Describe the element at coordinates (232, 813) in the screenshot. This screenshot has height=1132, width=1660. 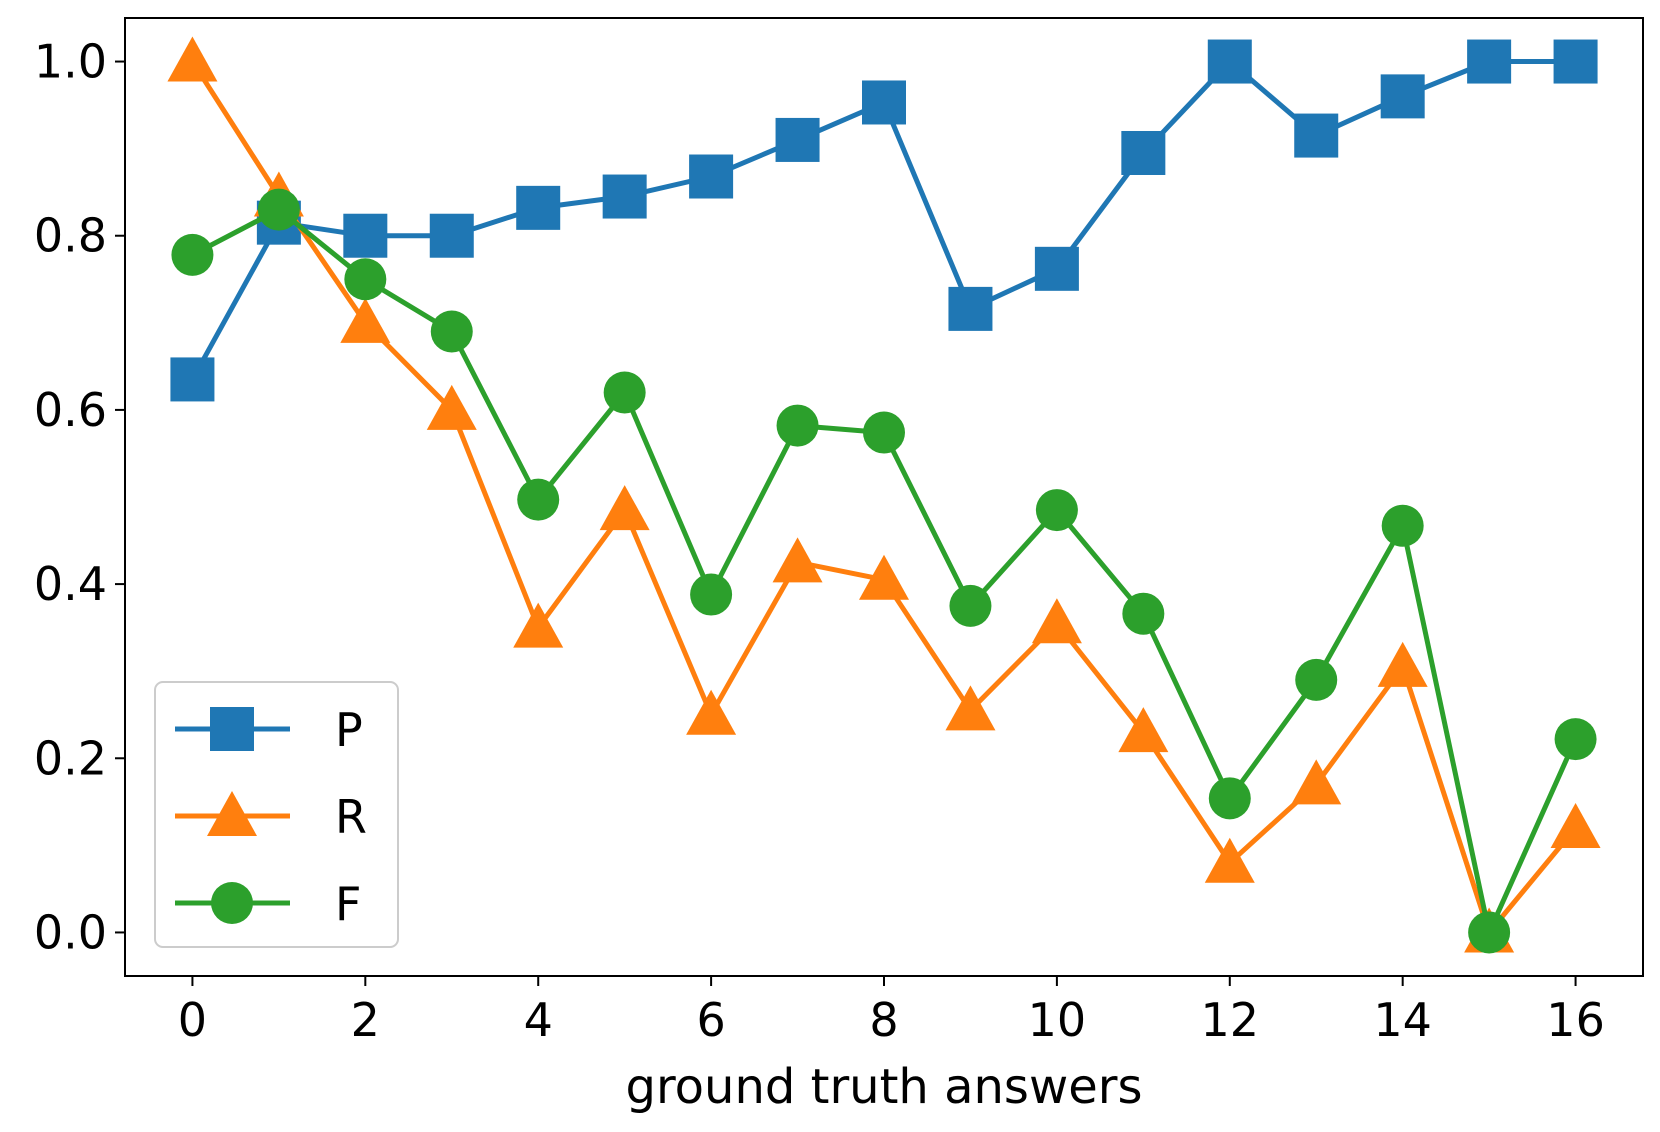
I see `legend-marker-r` at that location.